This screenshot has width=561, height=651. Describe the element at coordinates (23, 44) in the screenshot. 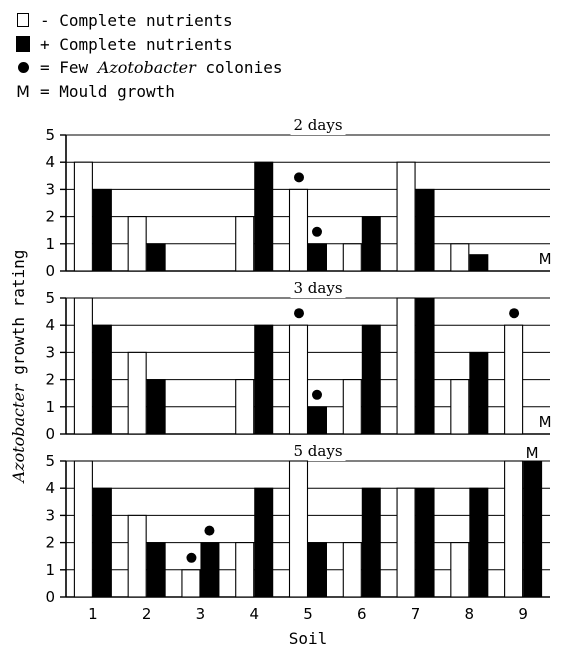

I see `filled-square-icon` at that location.